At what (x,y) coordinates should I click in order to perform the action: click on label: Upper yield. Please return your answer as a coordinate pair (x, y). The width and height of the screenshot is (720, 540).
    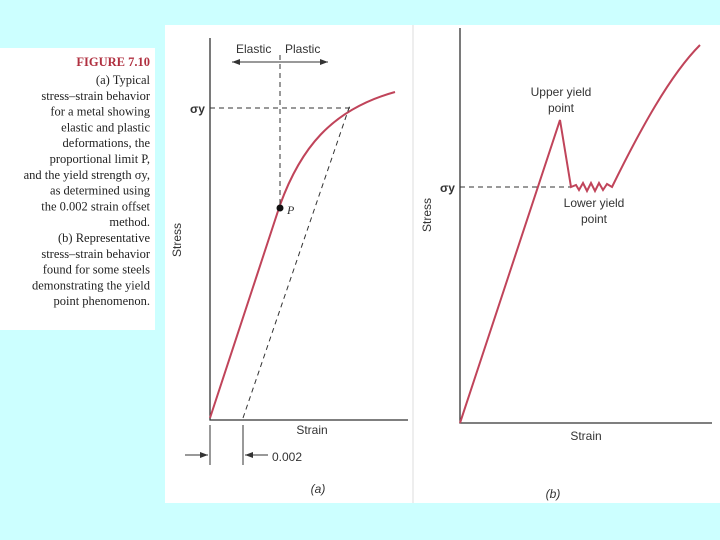
    Looking at the image, I should click on (561, 92).